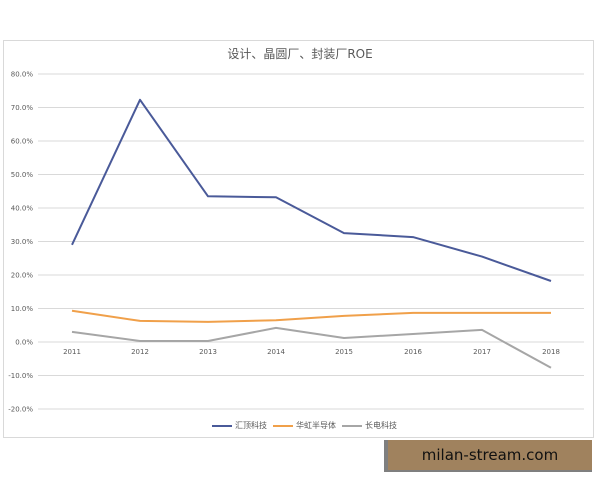  What do you see at coordinates (482, 352) in the screenshot?
I see `x-tick-label: 2017` at bounding box center [482, 352].